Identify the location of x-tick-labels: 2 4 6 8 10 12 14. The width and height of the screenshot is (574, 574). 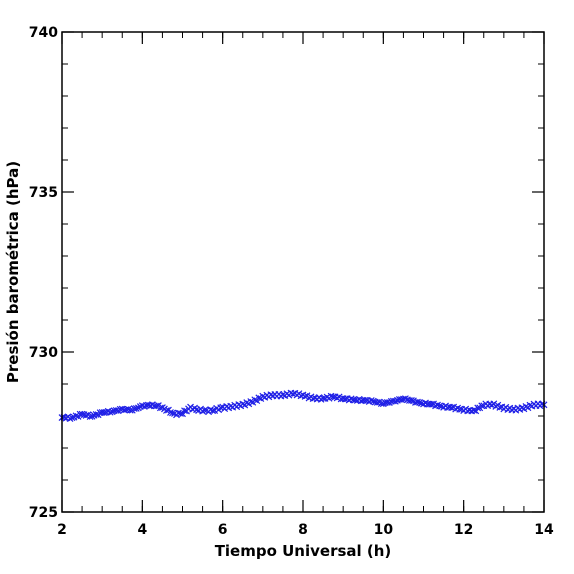
(305, 530).